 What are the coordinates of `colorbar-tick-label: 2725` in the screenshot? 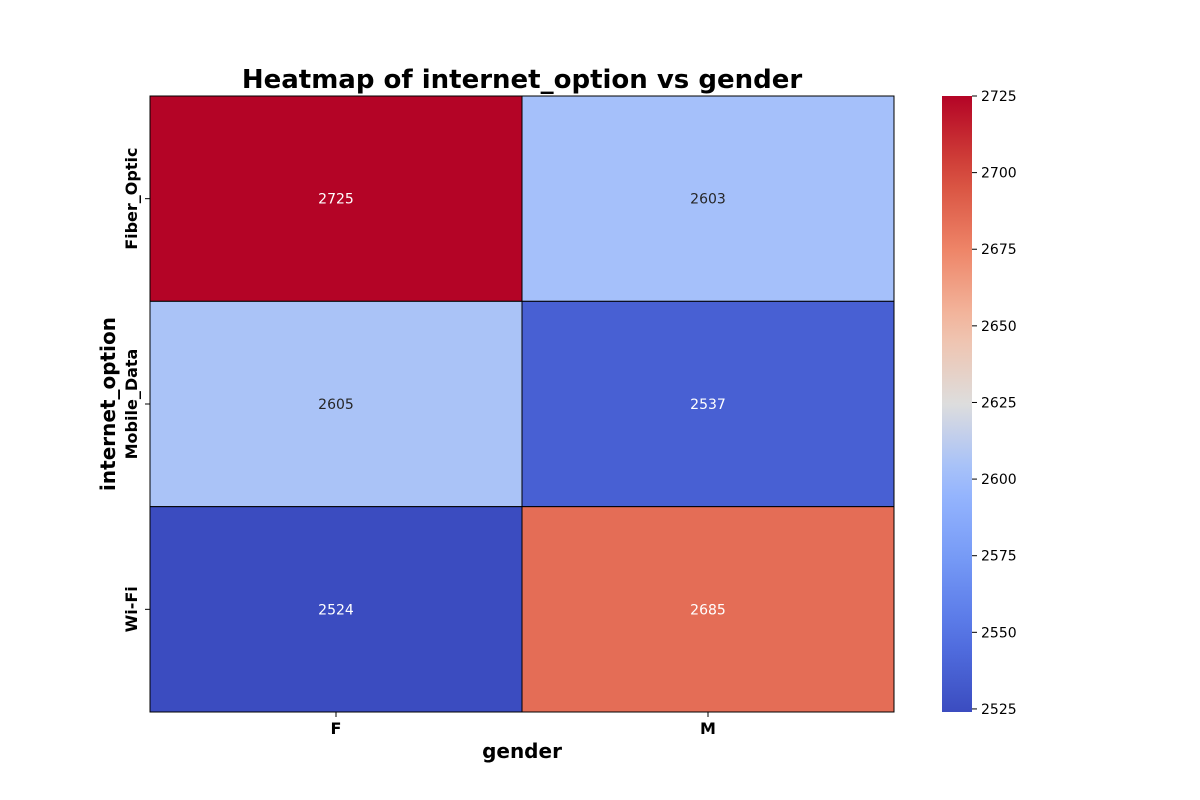 It's located at (999, 97).